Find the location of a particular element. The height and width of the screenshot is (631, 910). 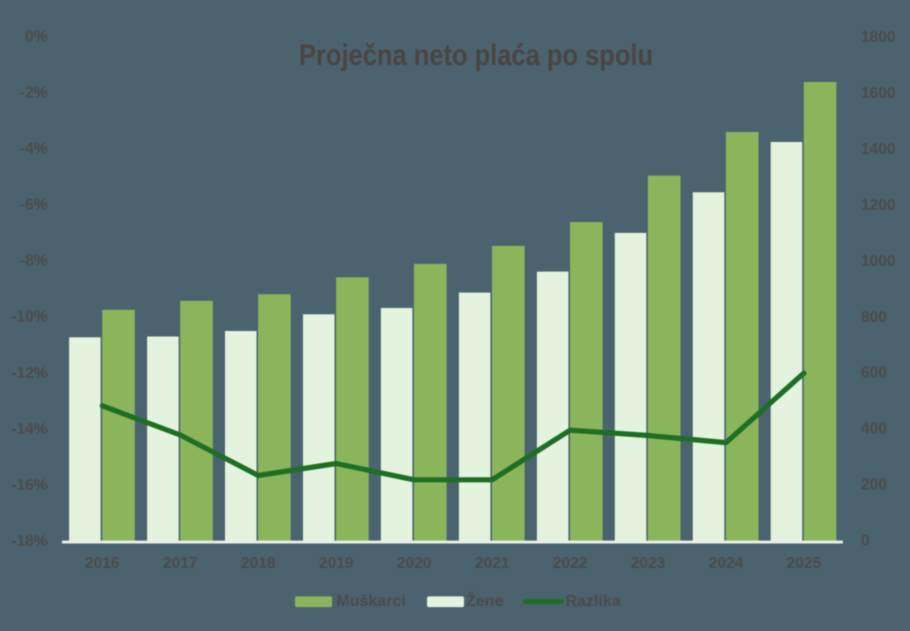

svg-text: 1400 is located at coordinates (878, 149).